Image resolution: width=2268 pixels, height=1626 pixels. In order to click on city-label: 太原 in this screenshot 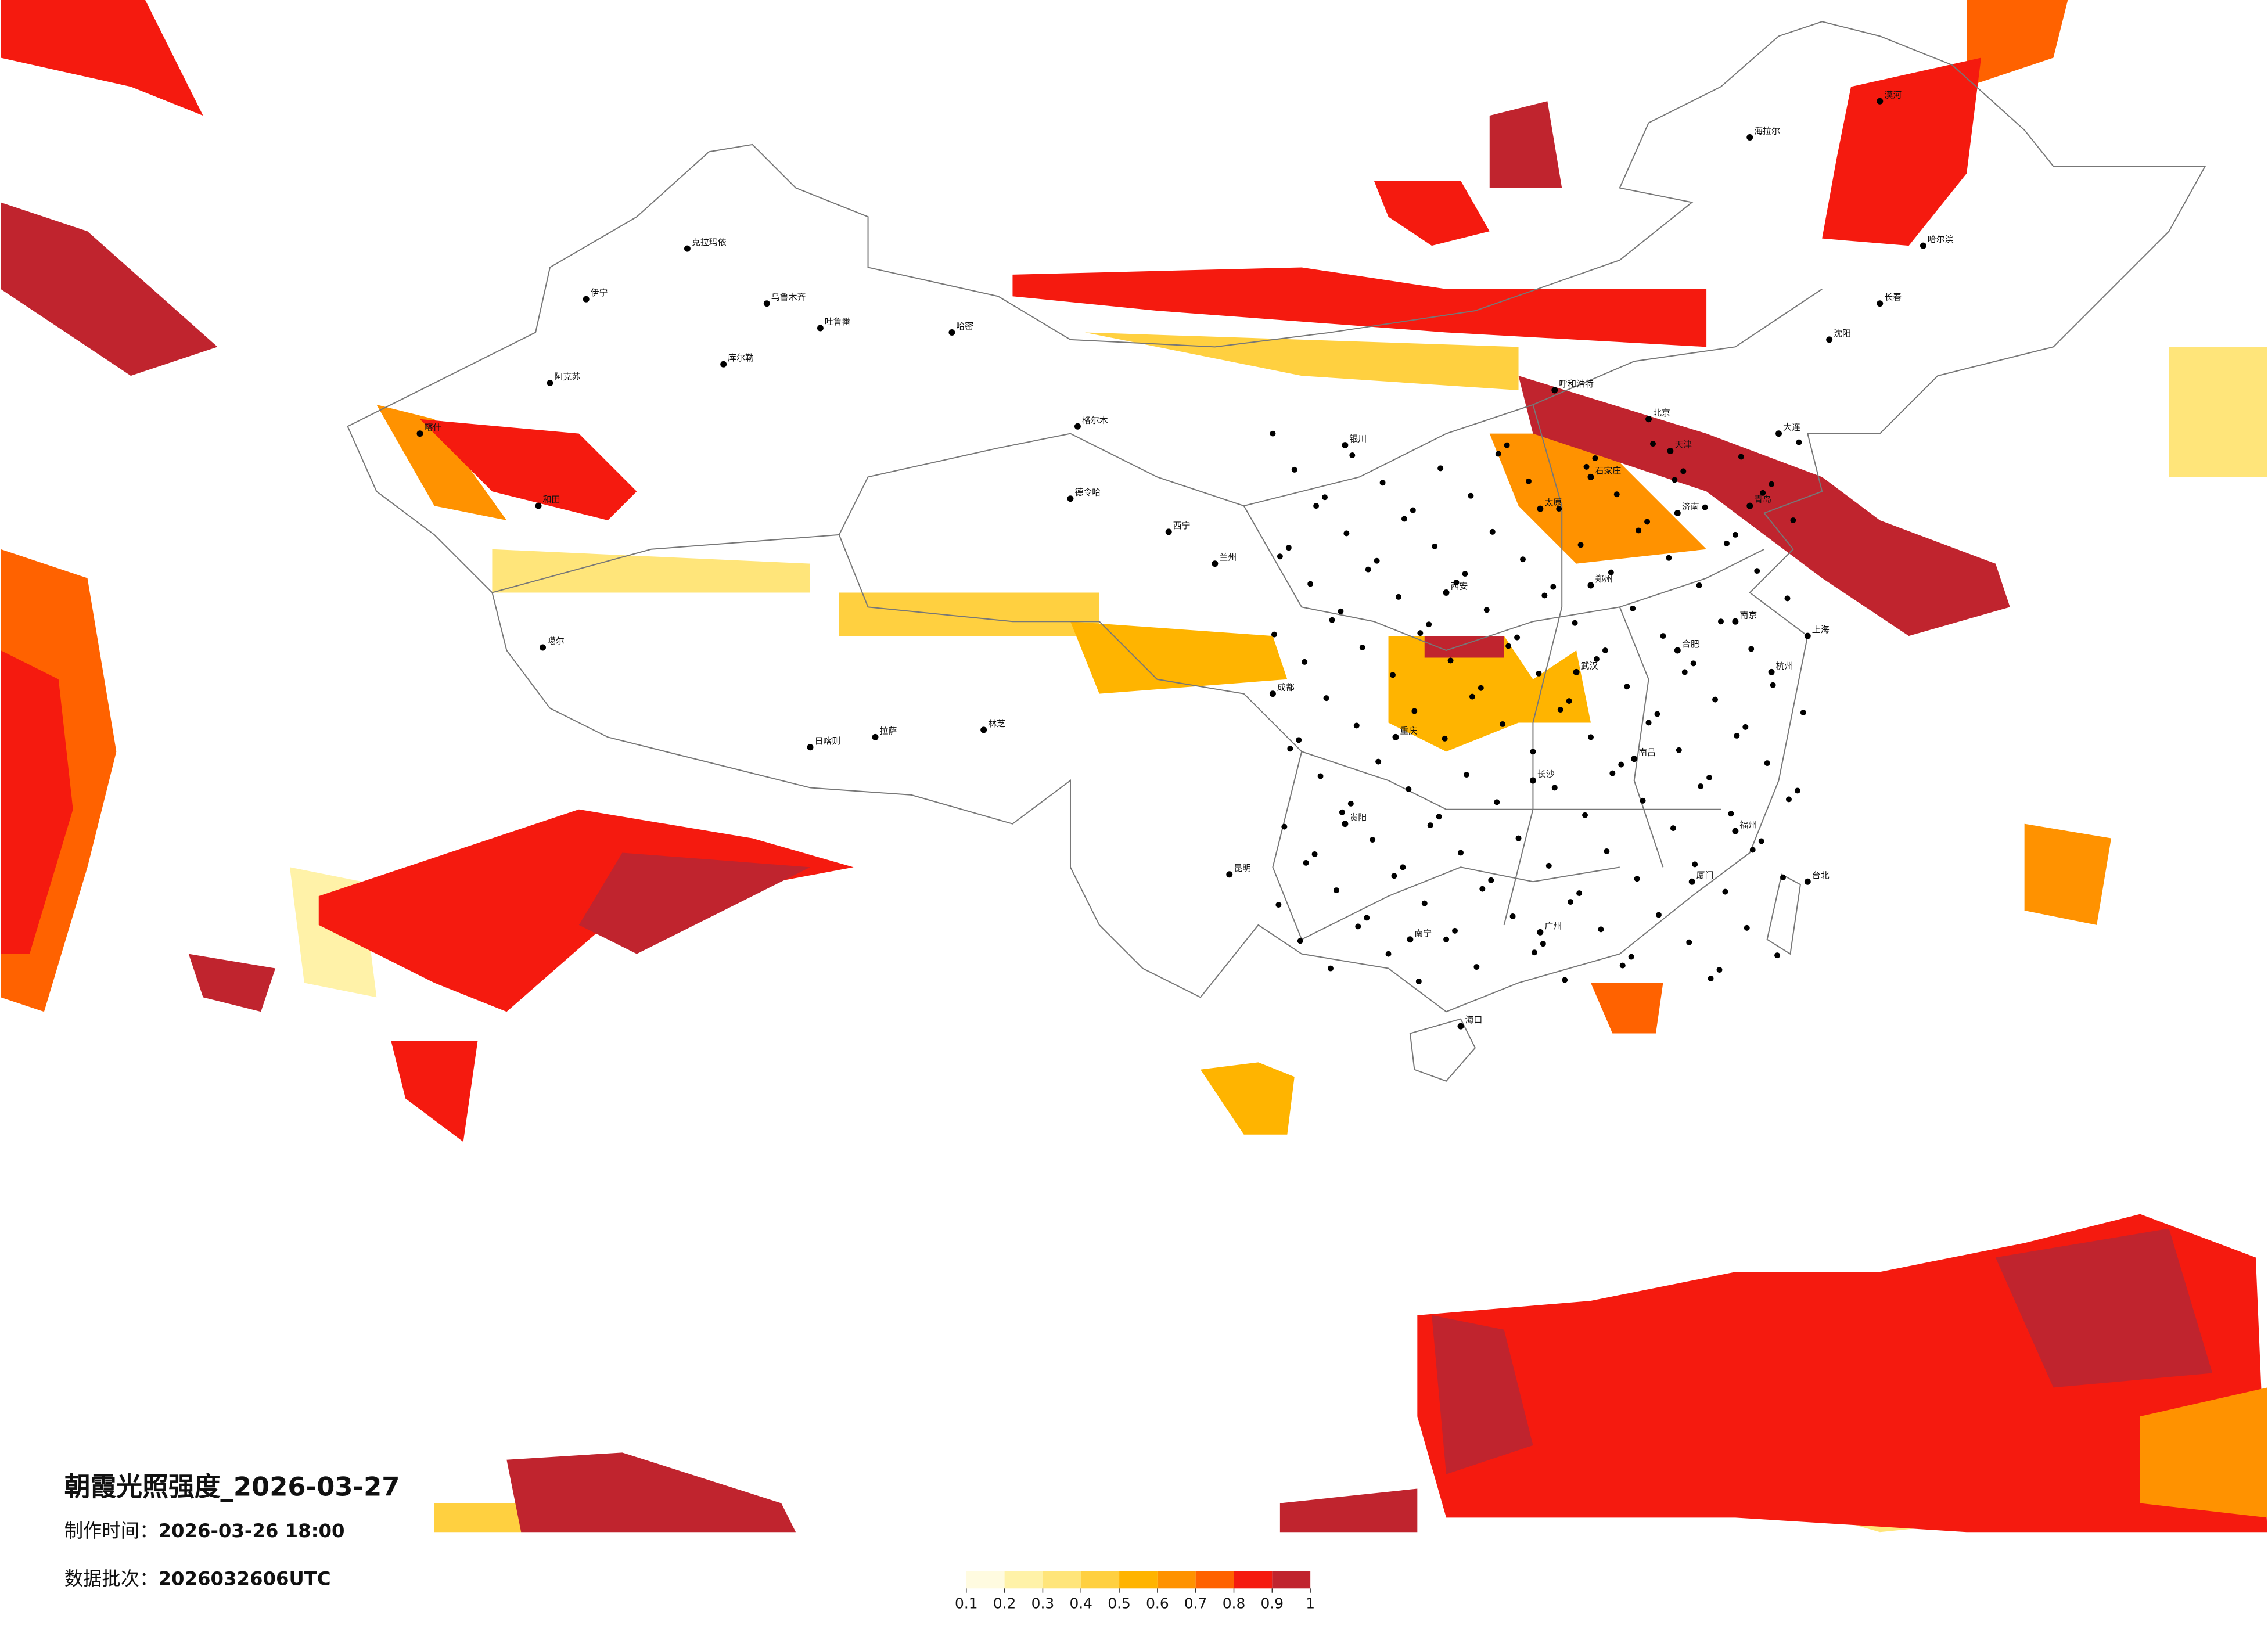, I will do `click(1553, 502)`.